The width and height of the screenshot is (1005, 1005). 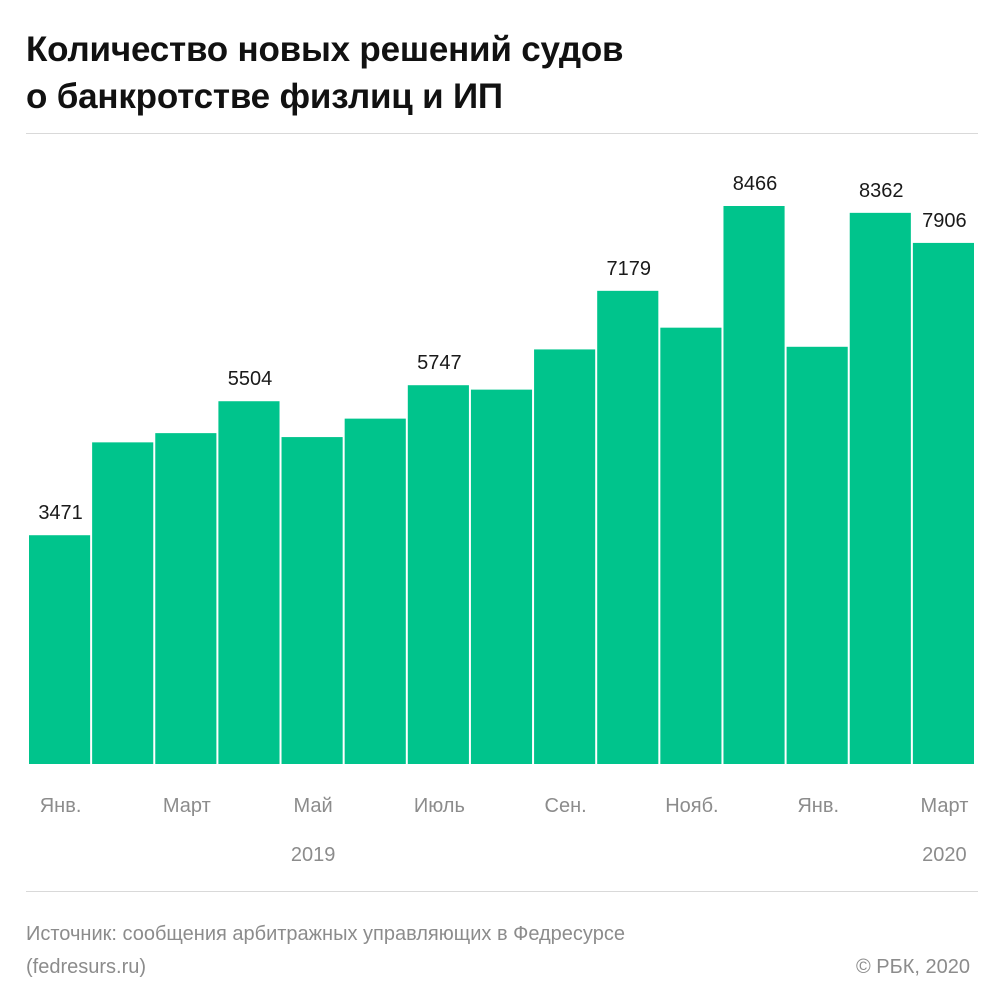 What do you see at coordinates (313, 806) in the screenshot?
I see `x-tick-label: Май` at bounding box center [313, 806].